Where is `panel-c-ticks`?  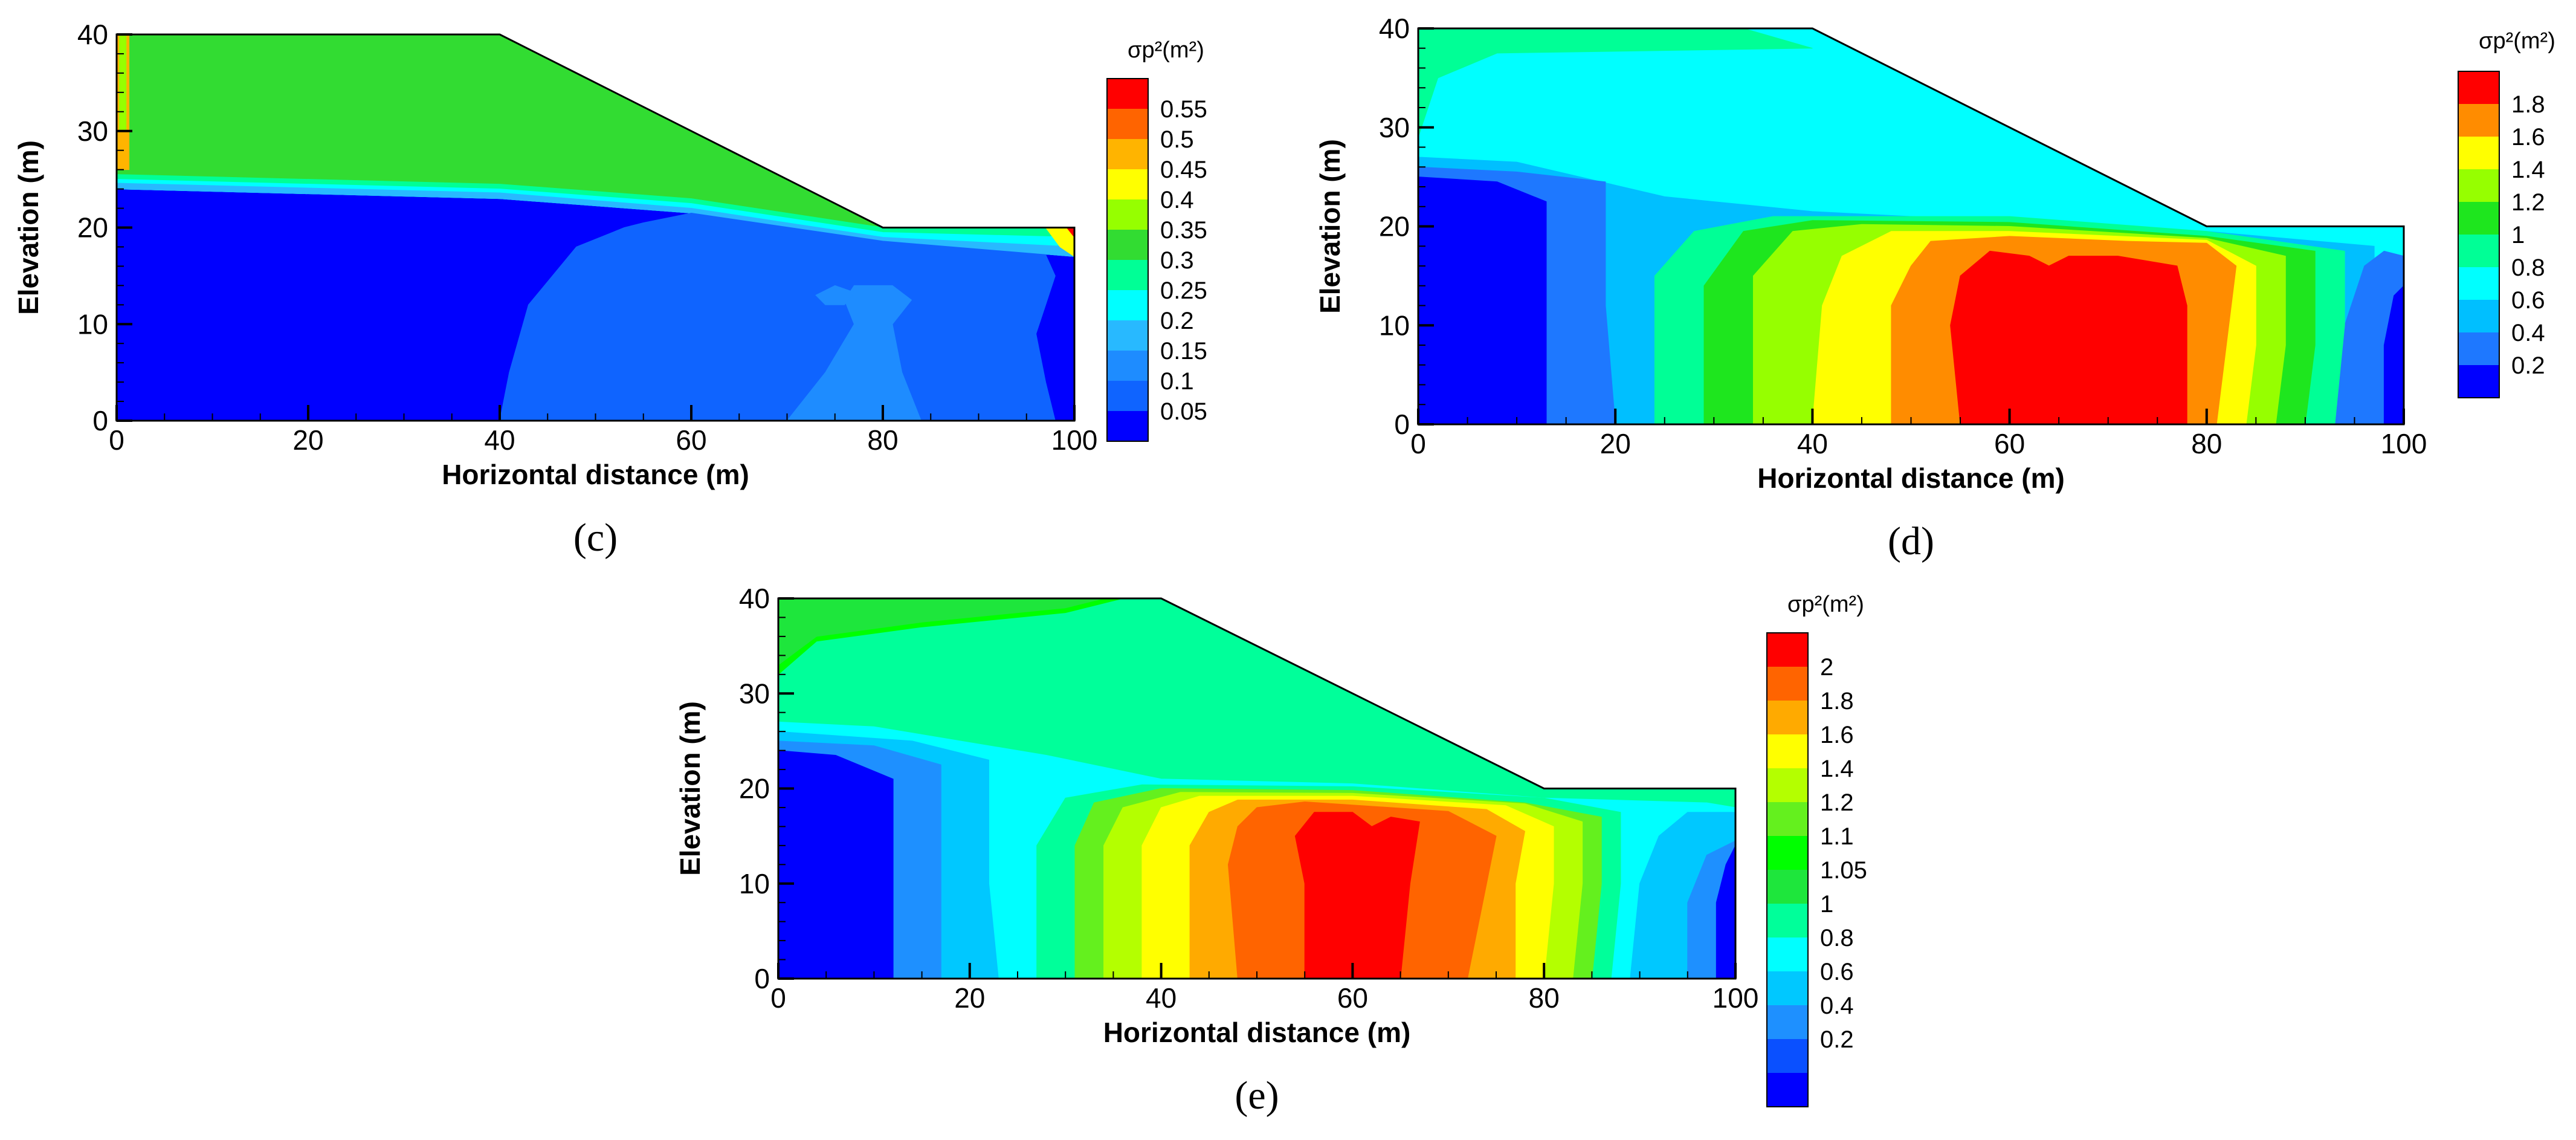
panel-c-ticks is located at coordinates (596, 228).